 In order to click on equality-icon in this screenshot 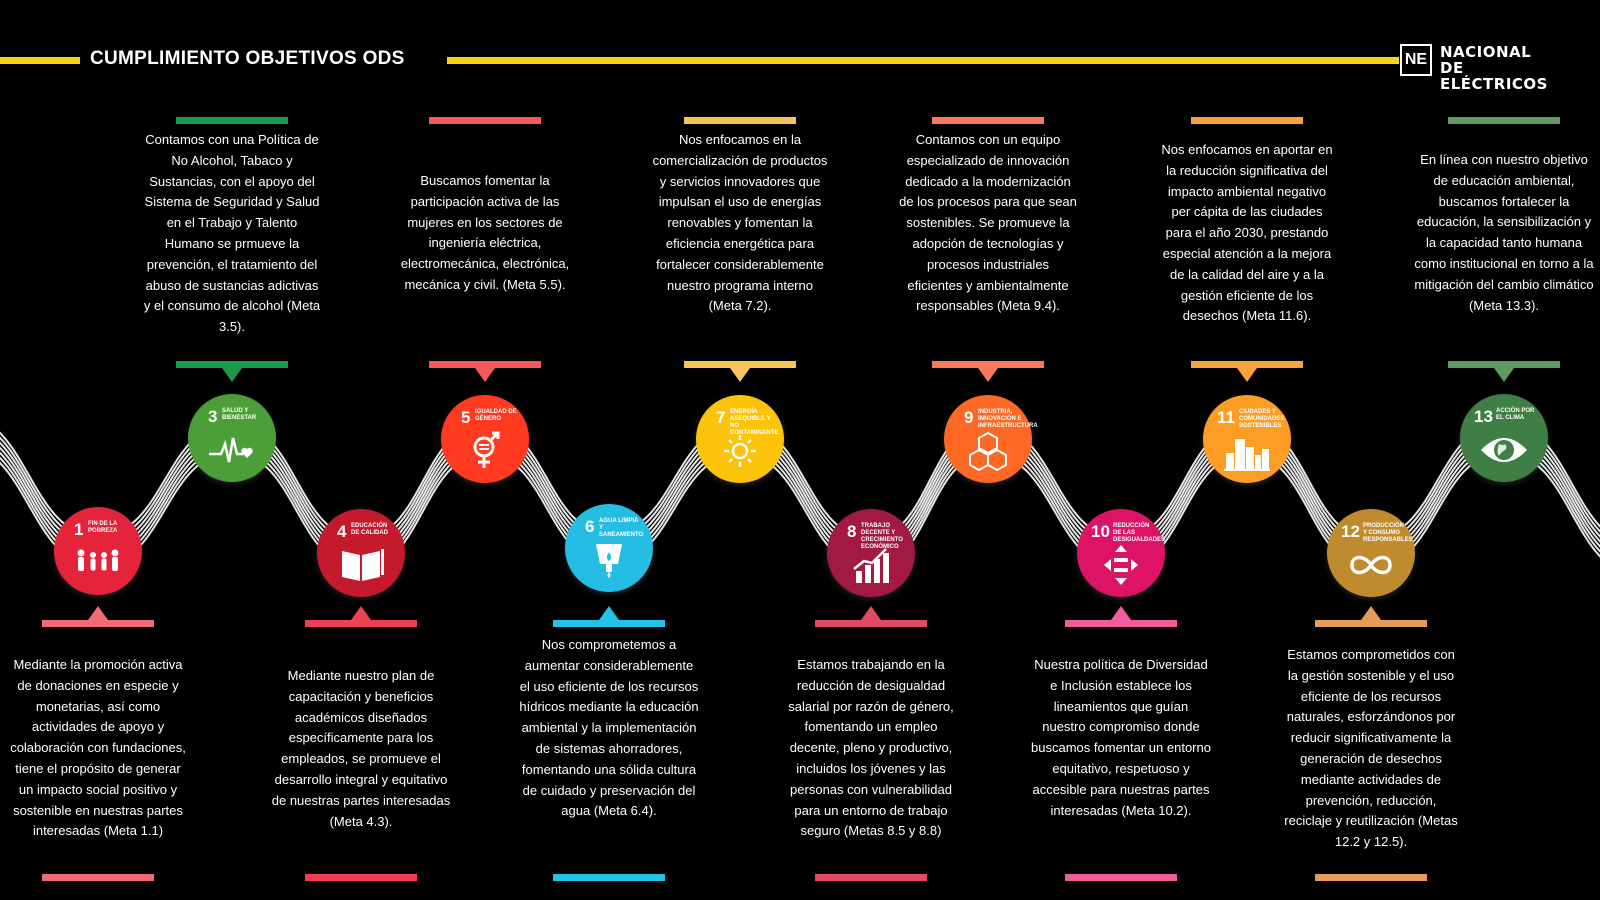, I will do `click(1121, 565)`.